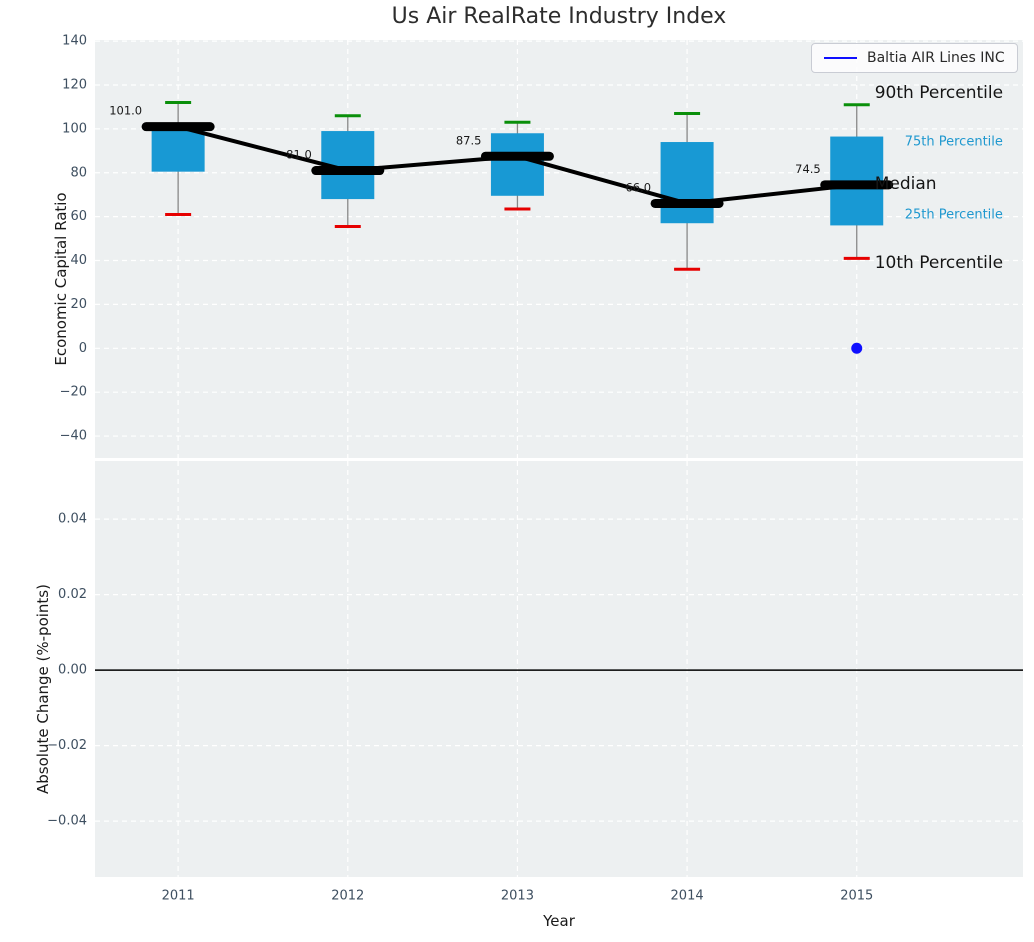 This screenshot has height=942, width=1034. Describe the element at coordinates (939, 263) in the screenshot. I see `annotation-10th-percentile: 10th Percentile` at that location.